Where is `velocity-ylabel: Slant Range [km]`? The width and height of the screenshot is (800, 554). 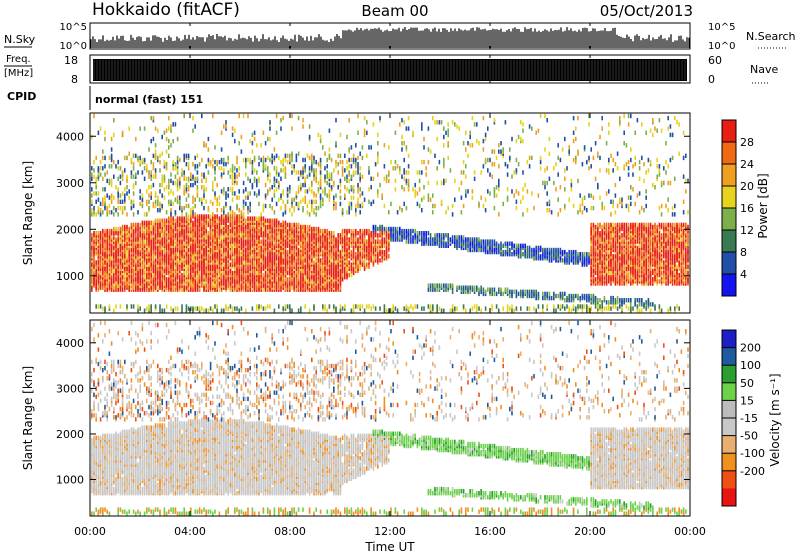
velocity-ylabel: Slant Range [km] is located at coordinates (28, 418).